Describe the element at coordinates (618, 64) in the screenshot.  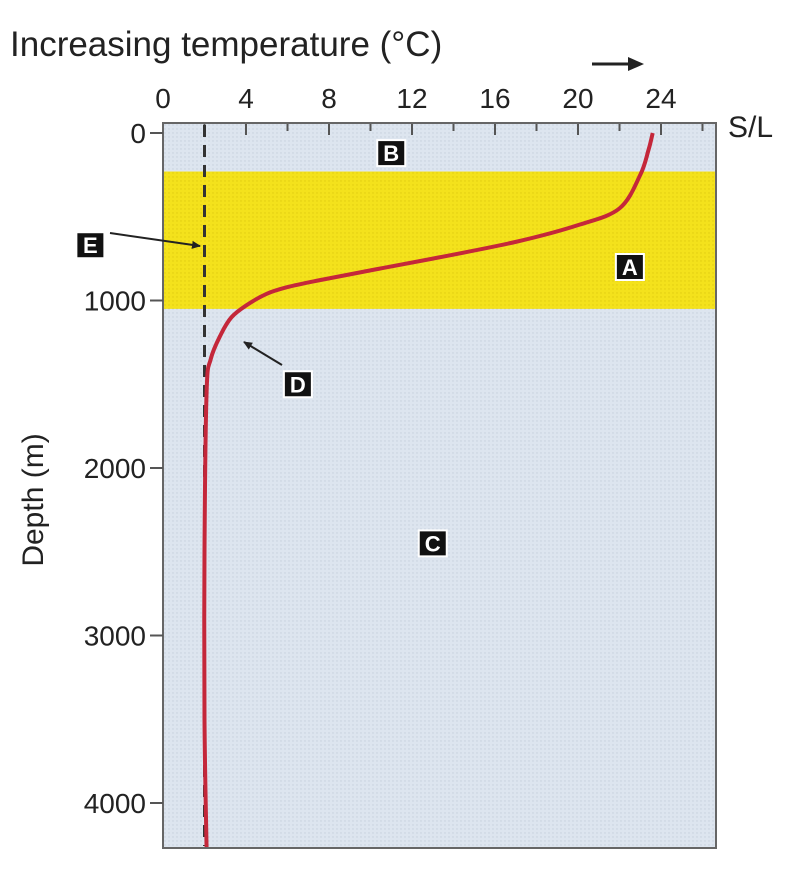
I see `title-arrow-icon` at that location.